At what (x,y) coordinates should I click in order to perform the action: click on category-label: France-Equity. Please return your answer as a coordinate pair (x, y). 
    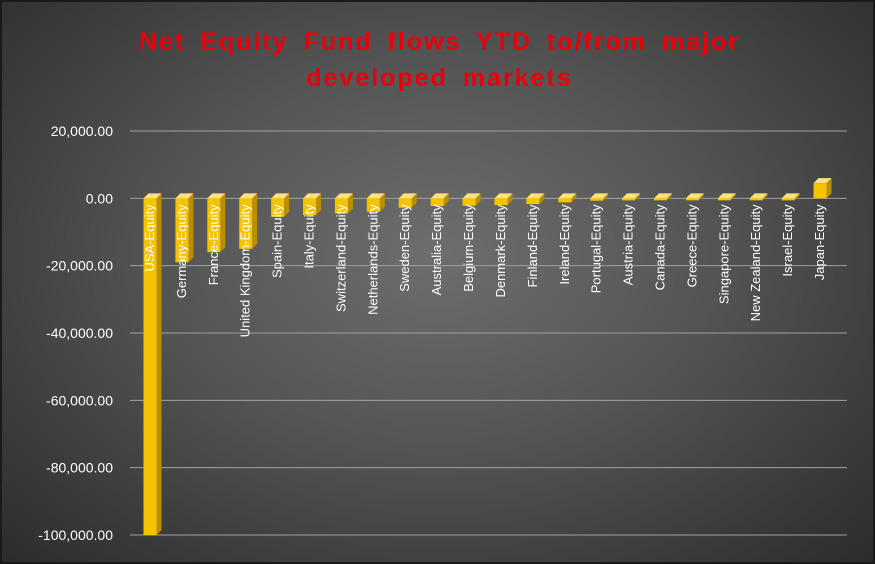
    Looking at the image, I should click on (213, 244).